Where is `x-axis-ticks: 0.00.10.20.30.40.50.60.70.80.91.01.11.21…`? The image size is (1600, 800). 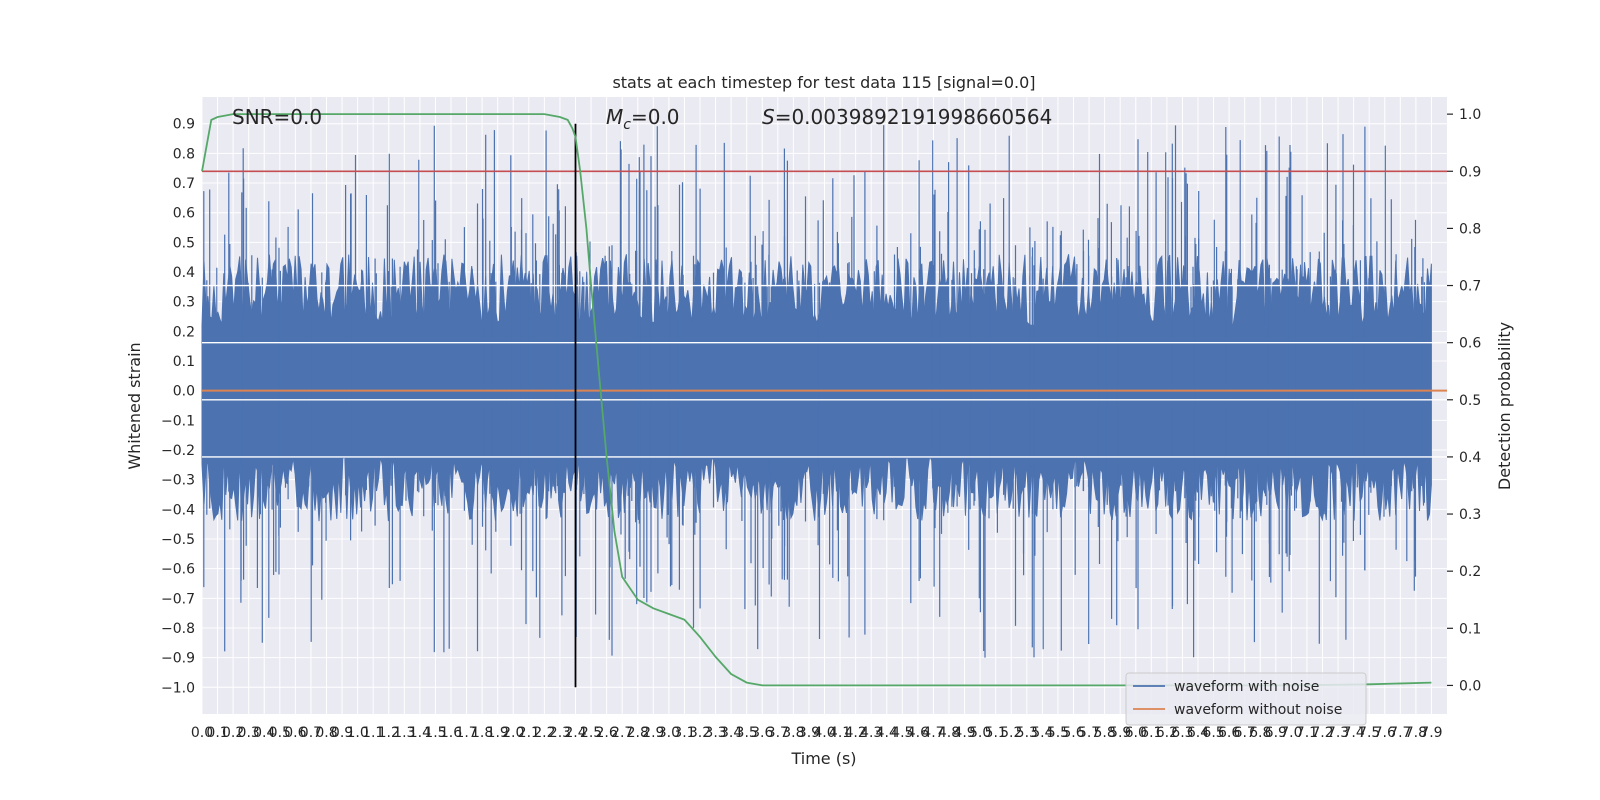 x-axis-ticks: 0.00.10.20.30.40.50.60.70.80.91.01.11.21… is located at coordinates (817, 733).